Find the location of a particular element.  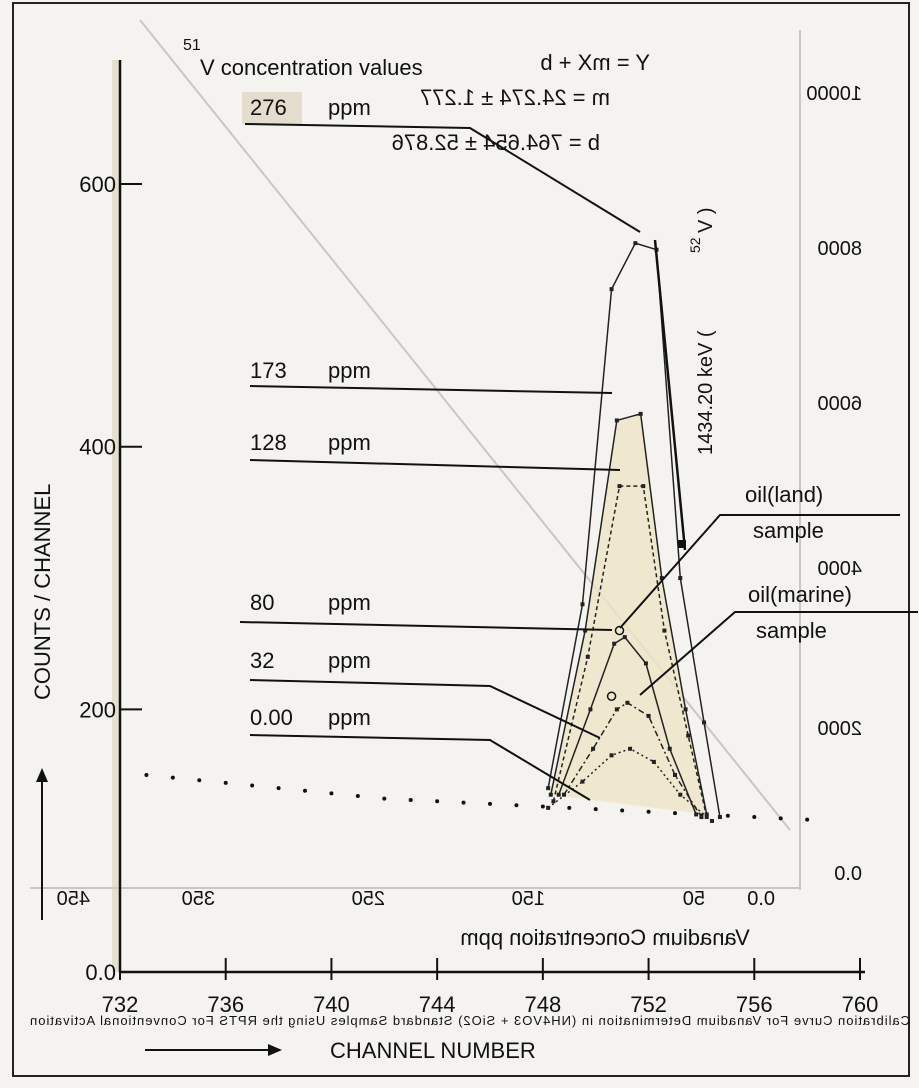

ghost-xlabel: Vanadium Concentration ppm is located at coordinates (604, 937).